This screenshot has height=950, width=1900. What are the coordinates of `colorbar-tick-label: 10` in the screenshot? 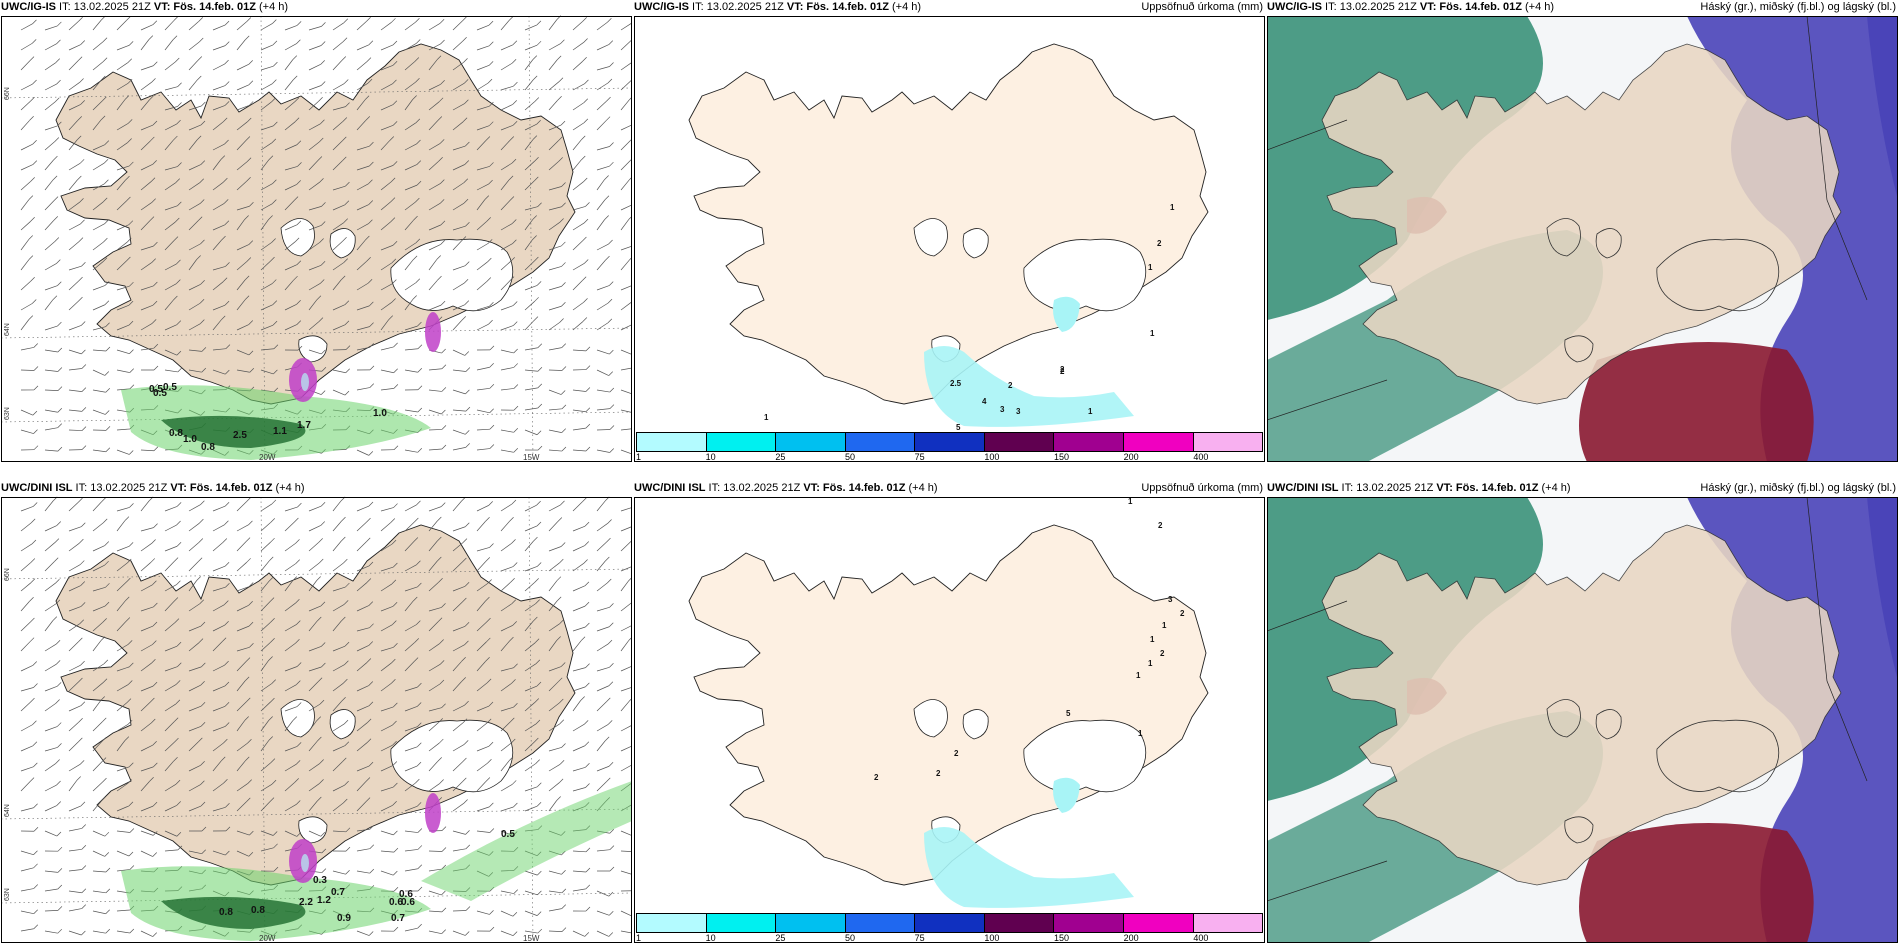 It's located at (710, 938).